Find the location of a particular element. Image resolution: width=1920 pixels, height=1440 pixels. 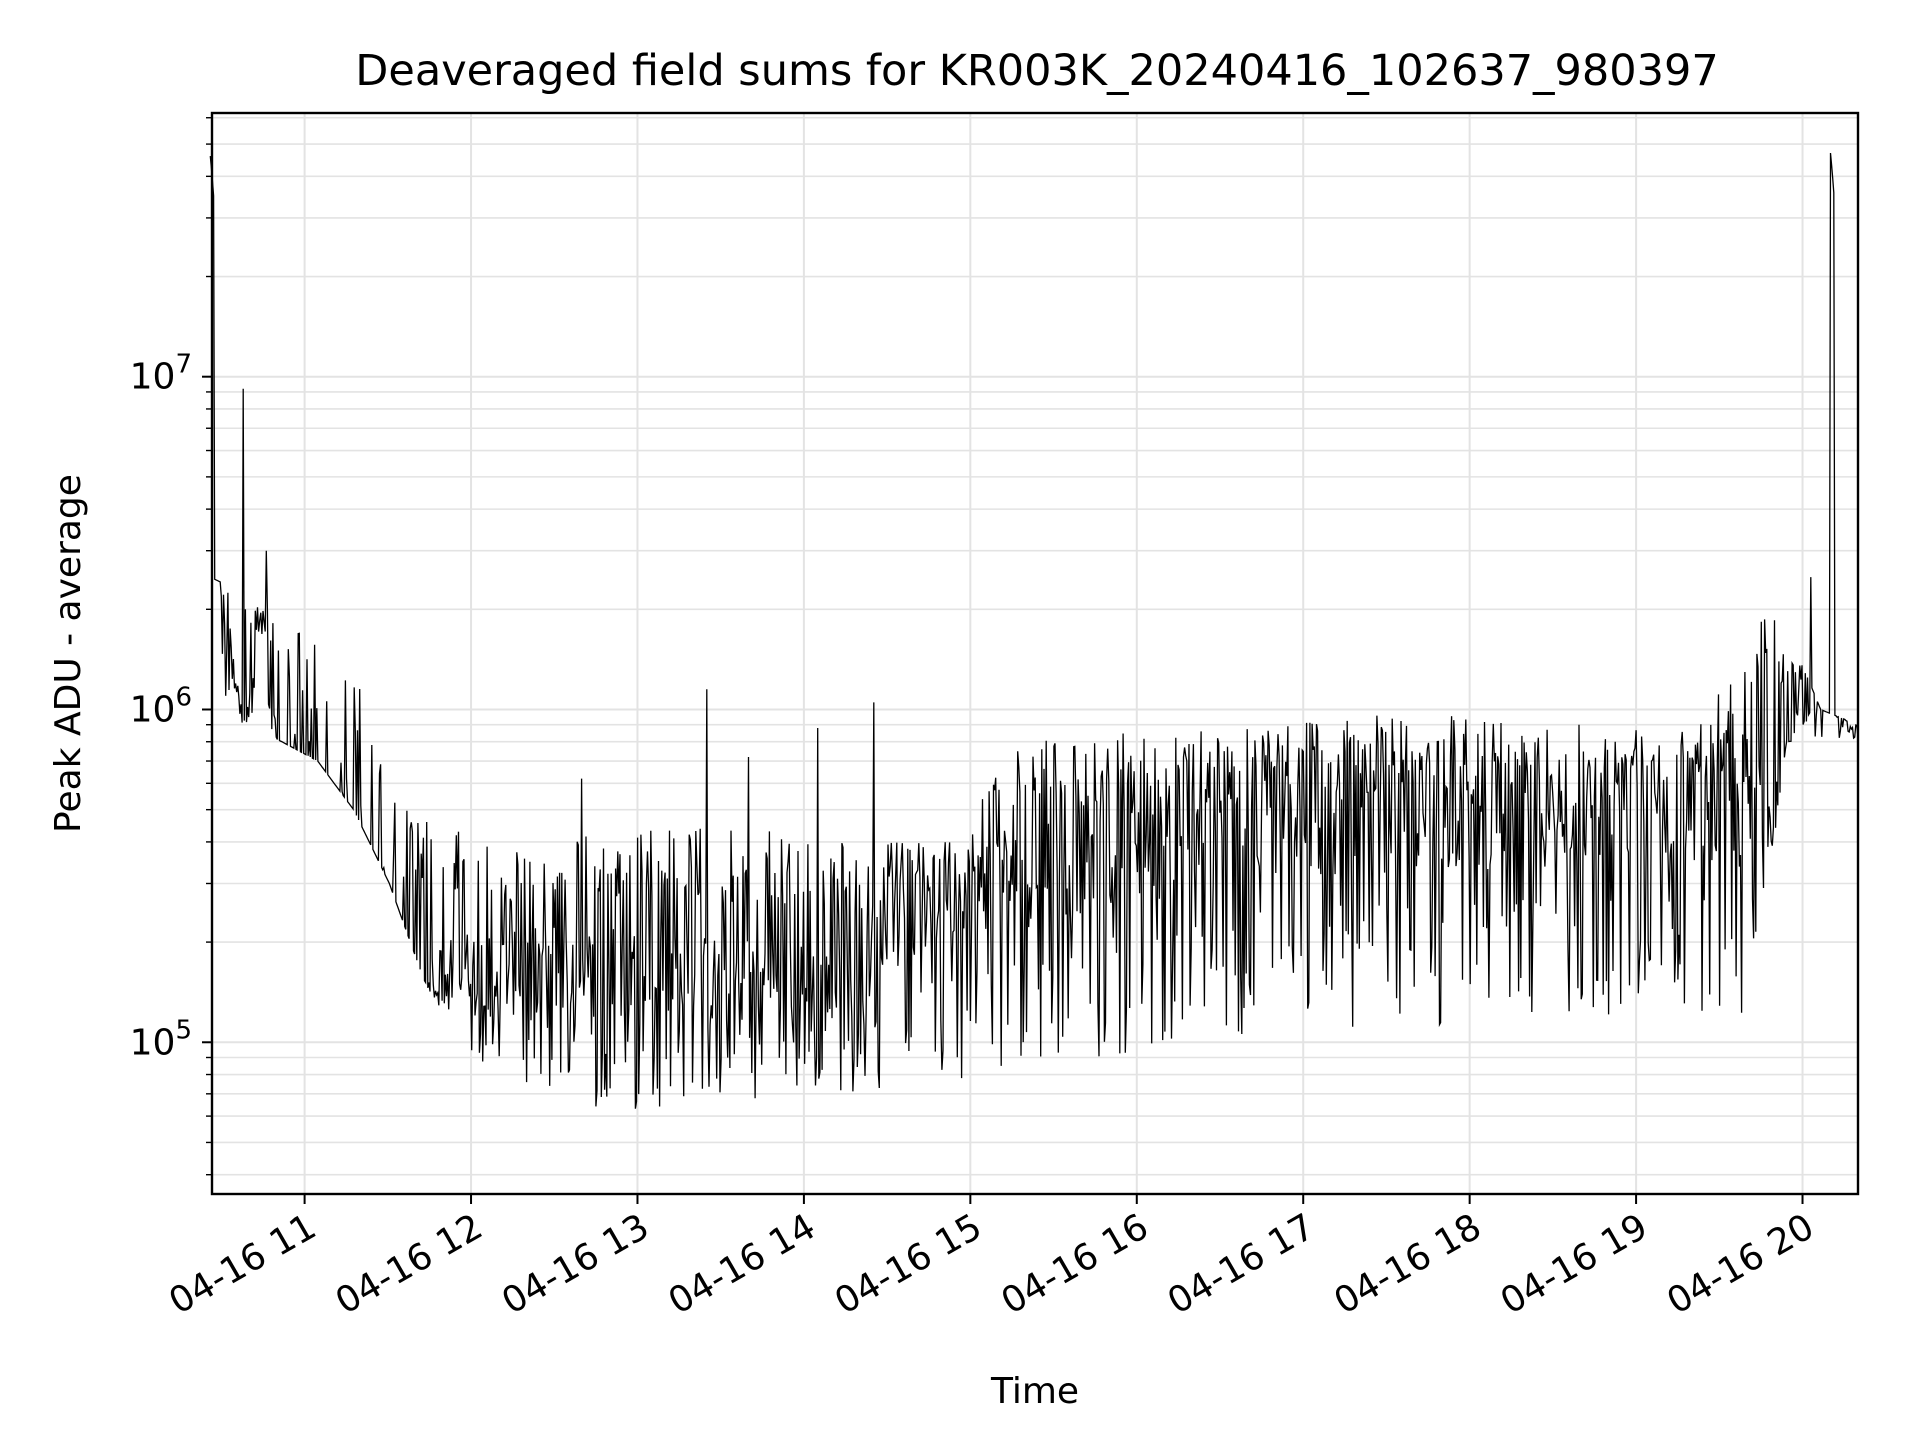

y-axis-title: Peak ADU - average is located at coordinates (68, 653).